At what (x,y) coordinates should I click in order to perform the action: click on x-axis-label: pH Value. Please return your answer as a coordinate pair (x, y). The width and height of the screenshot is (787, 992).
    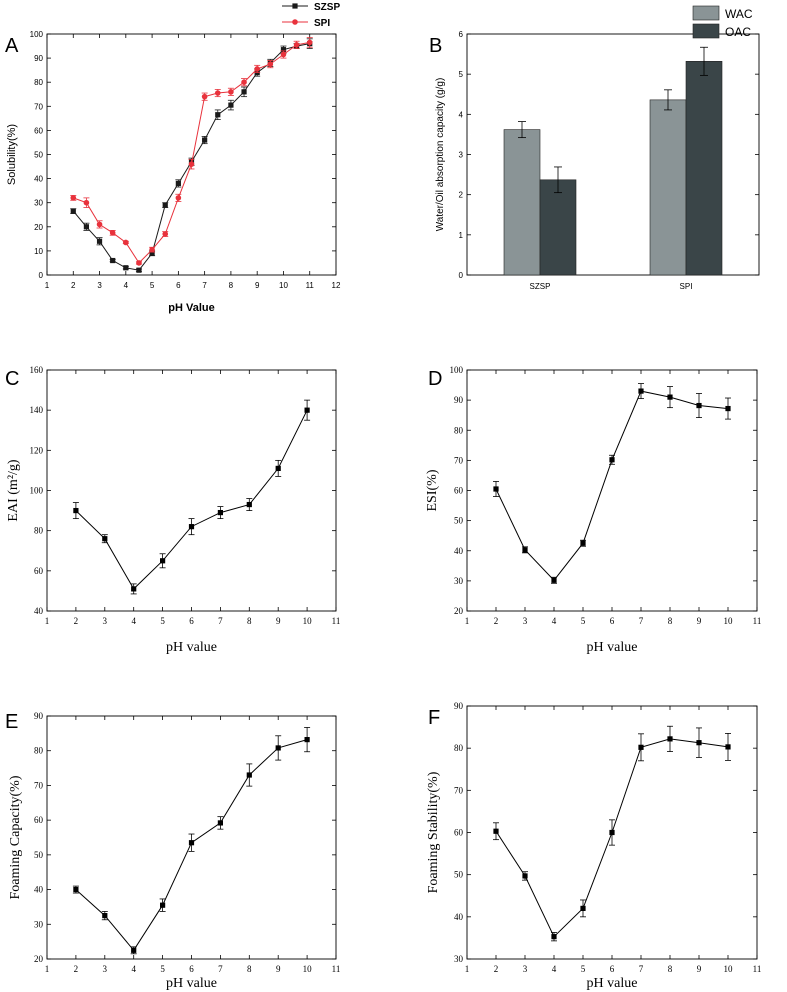
    Looking at the image, I should click on (191, 308).